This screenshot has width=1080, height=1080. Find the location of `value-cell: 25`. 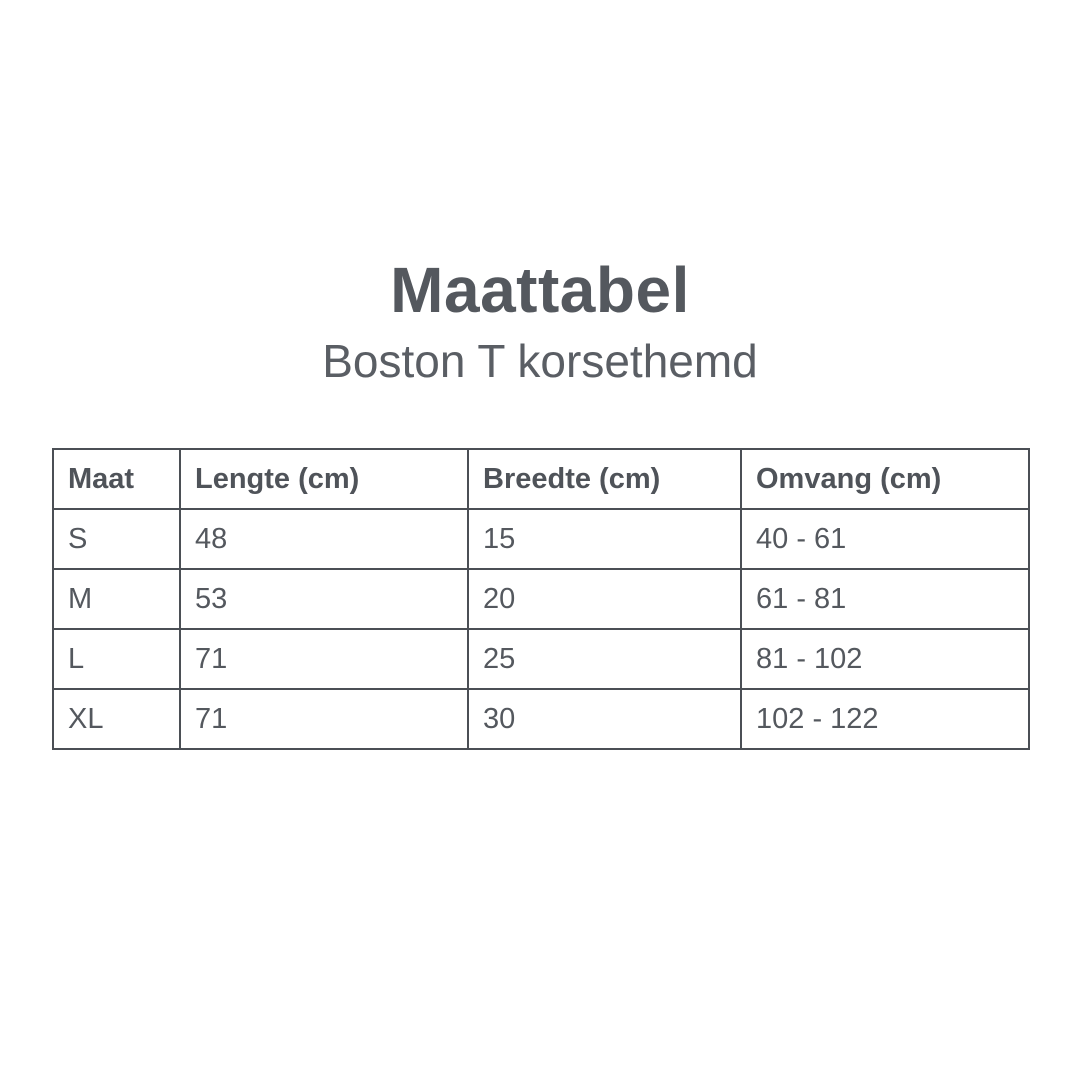

value-cell: 25 is located at coordinates (604, 659).